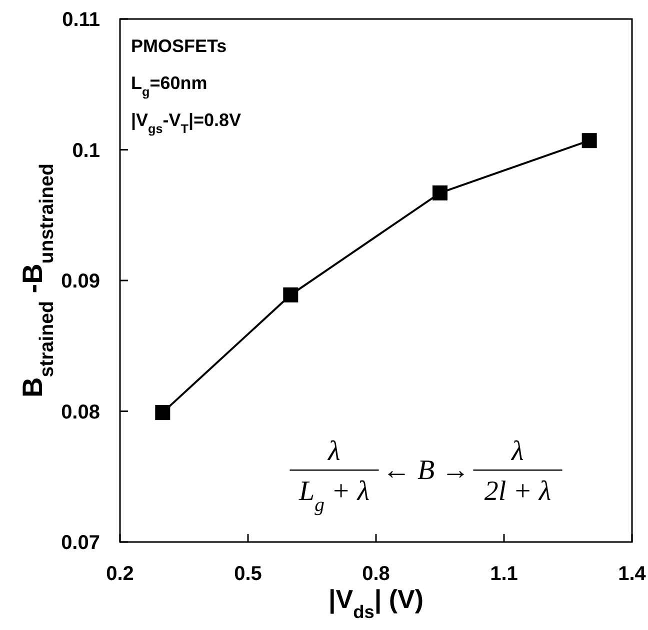 The height and width of the screenshot is (630, 648). I want to click on x-tick-label: 1.4, so click(632, 574).